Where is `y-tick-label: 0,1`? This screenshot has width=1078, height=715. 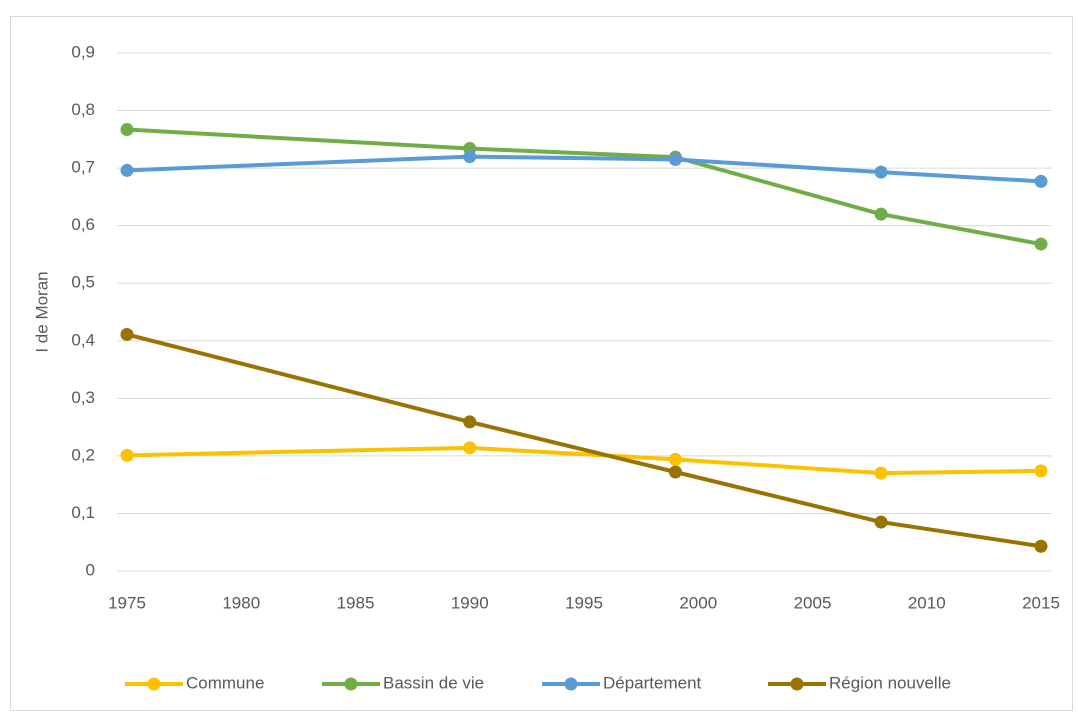 y-tick-label: 0,1 is located at coordinates (83, 512).